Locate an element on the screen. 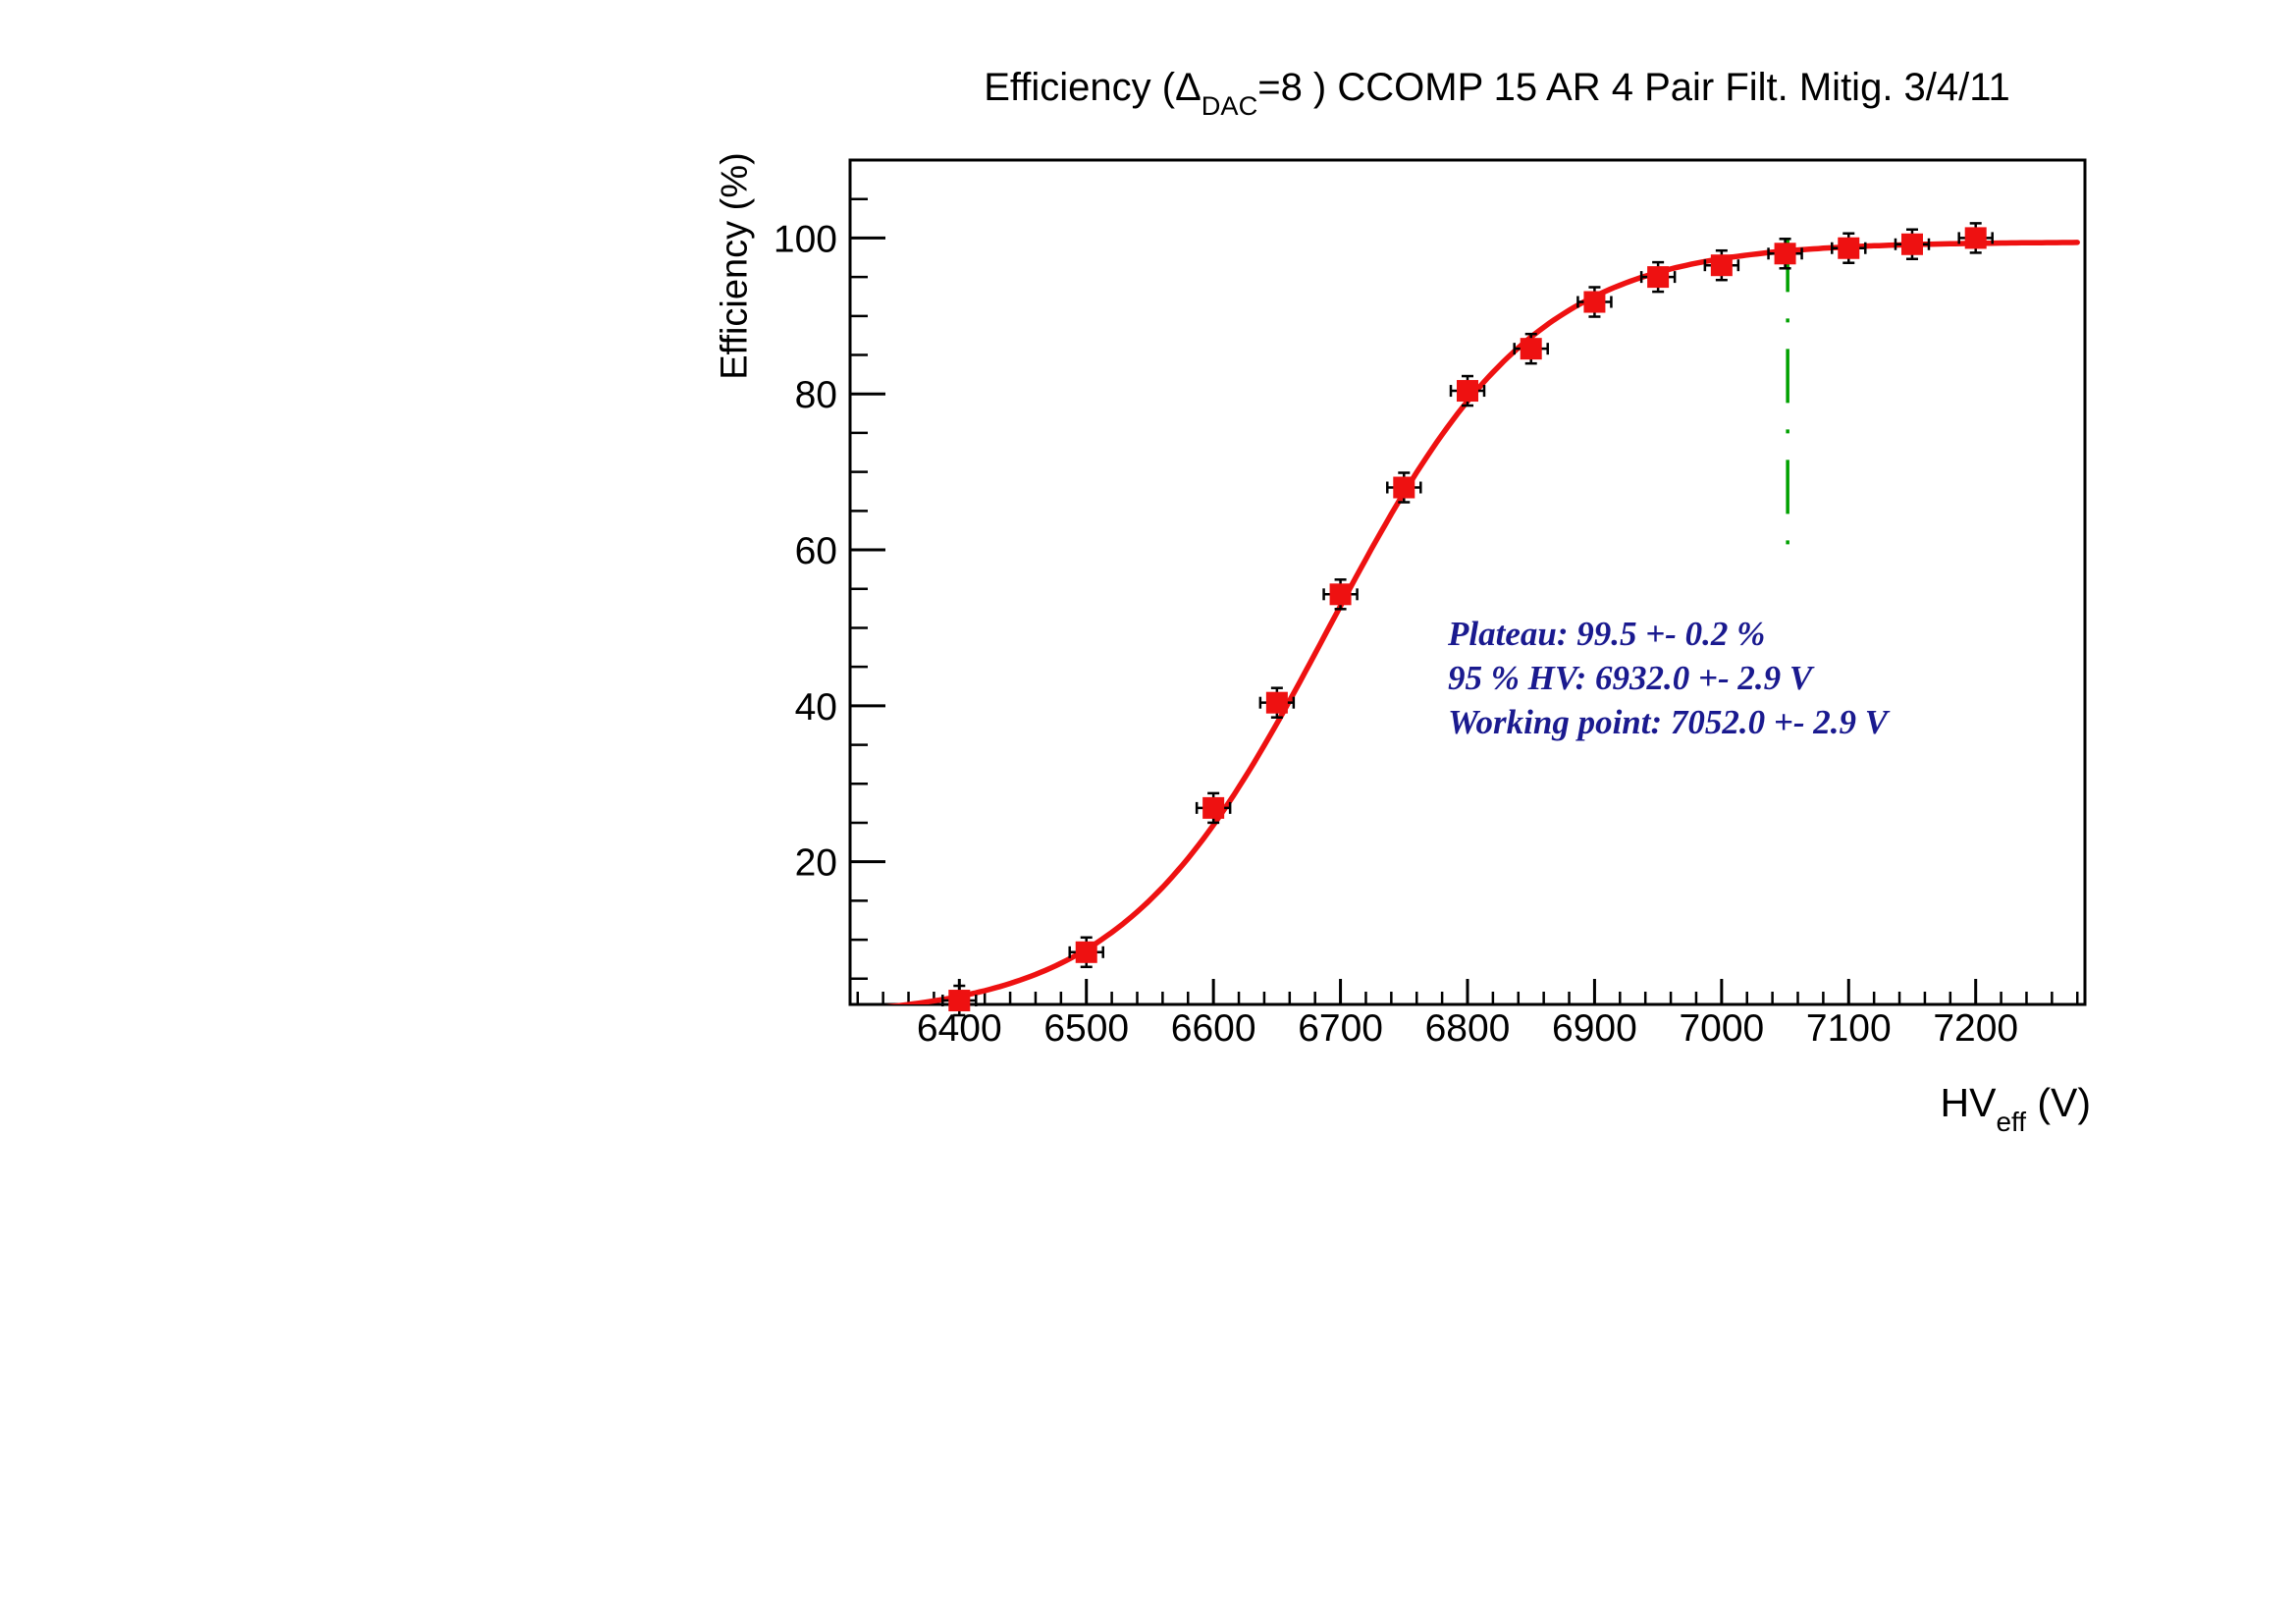 This screenshot has width=2296, height=1623. y-tick-label: 80 is located at coordinates (816, 395).